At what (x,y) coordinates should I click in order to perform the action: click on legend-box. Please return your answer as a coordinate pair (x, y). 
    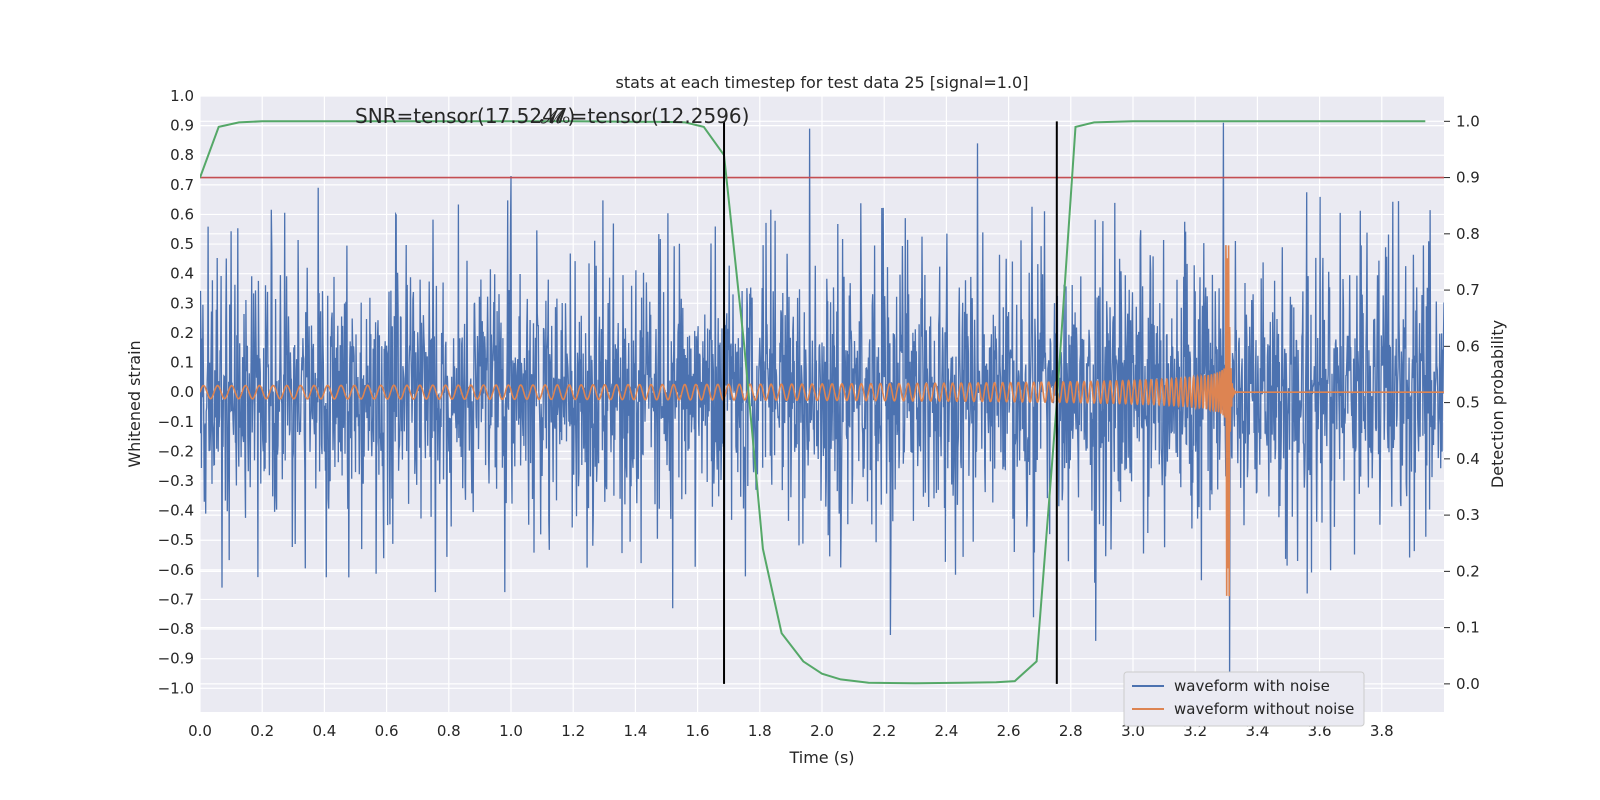
    Looking at the image, I should click on (1244, 699).